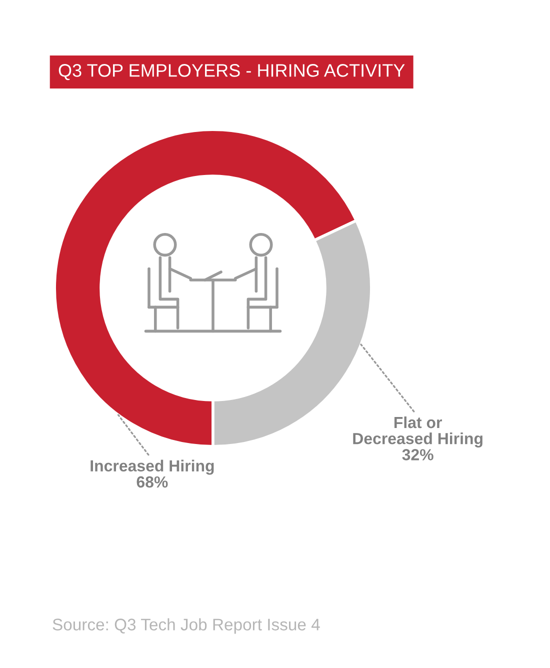  What do you see at coordinates (152, 467) in the screenshot?
I see `slice-label: Increased Hiring` at bounding box center [152, 467].